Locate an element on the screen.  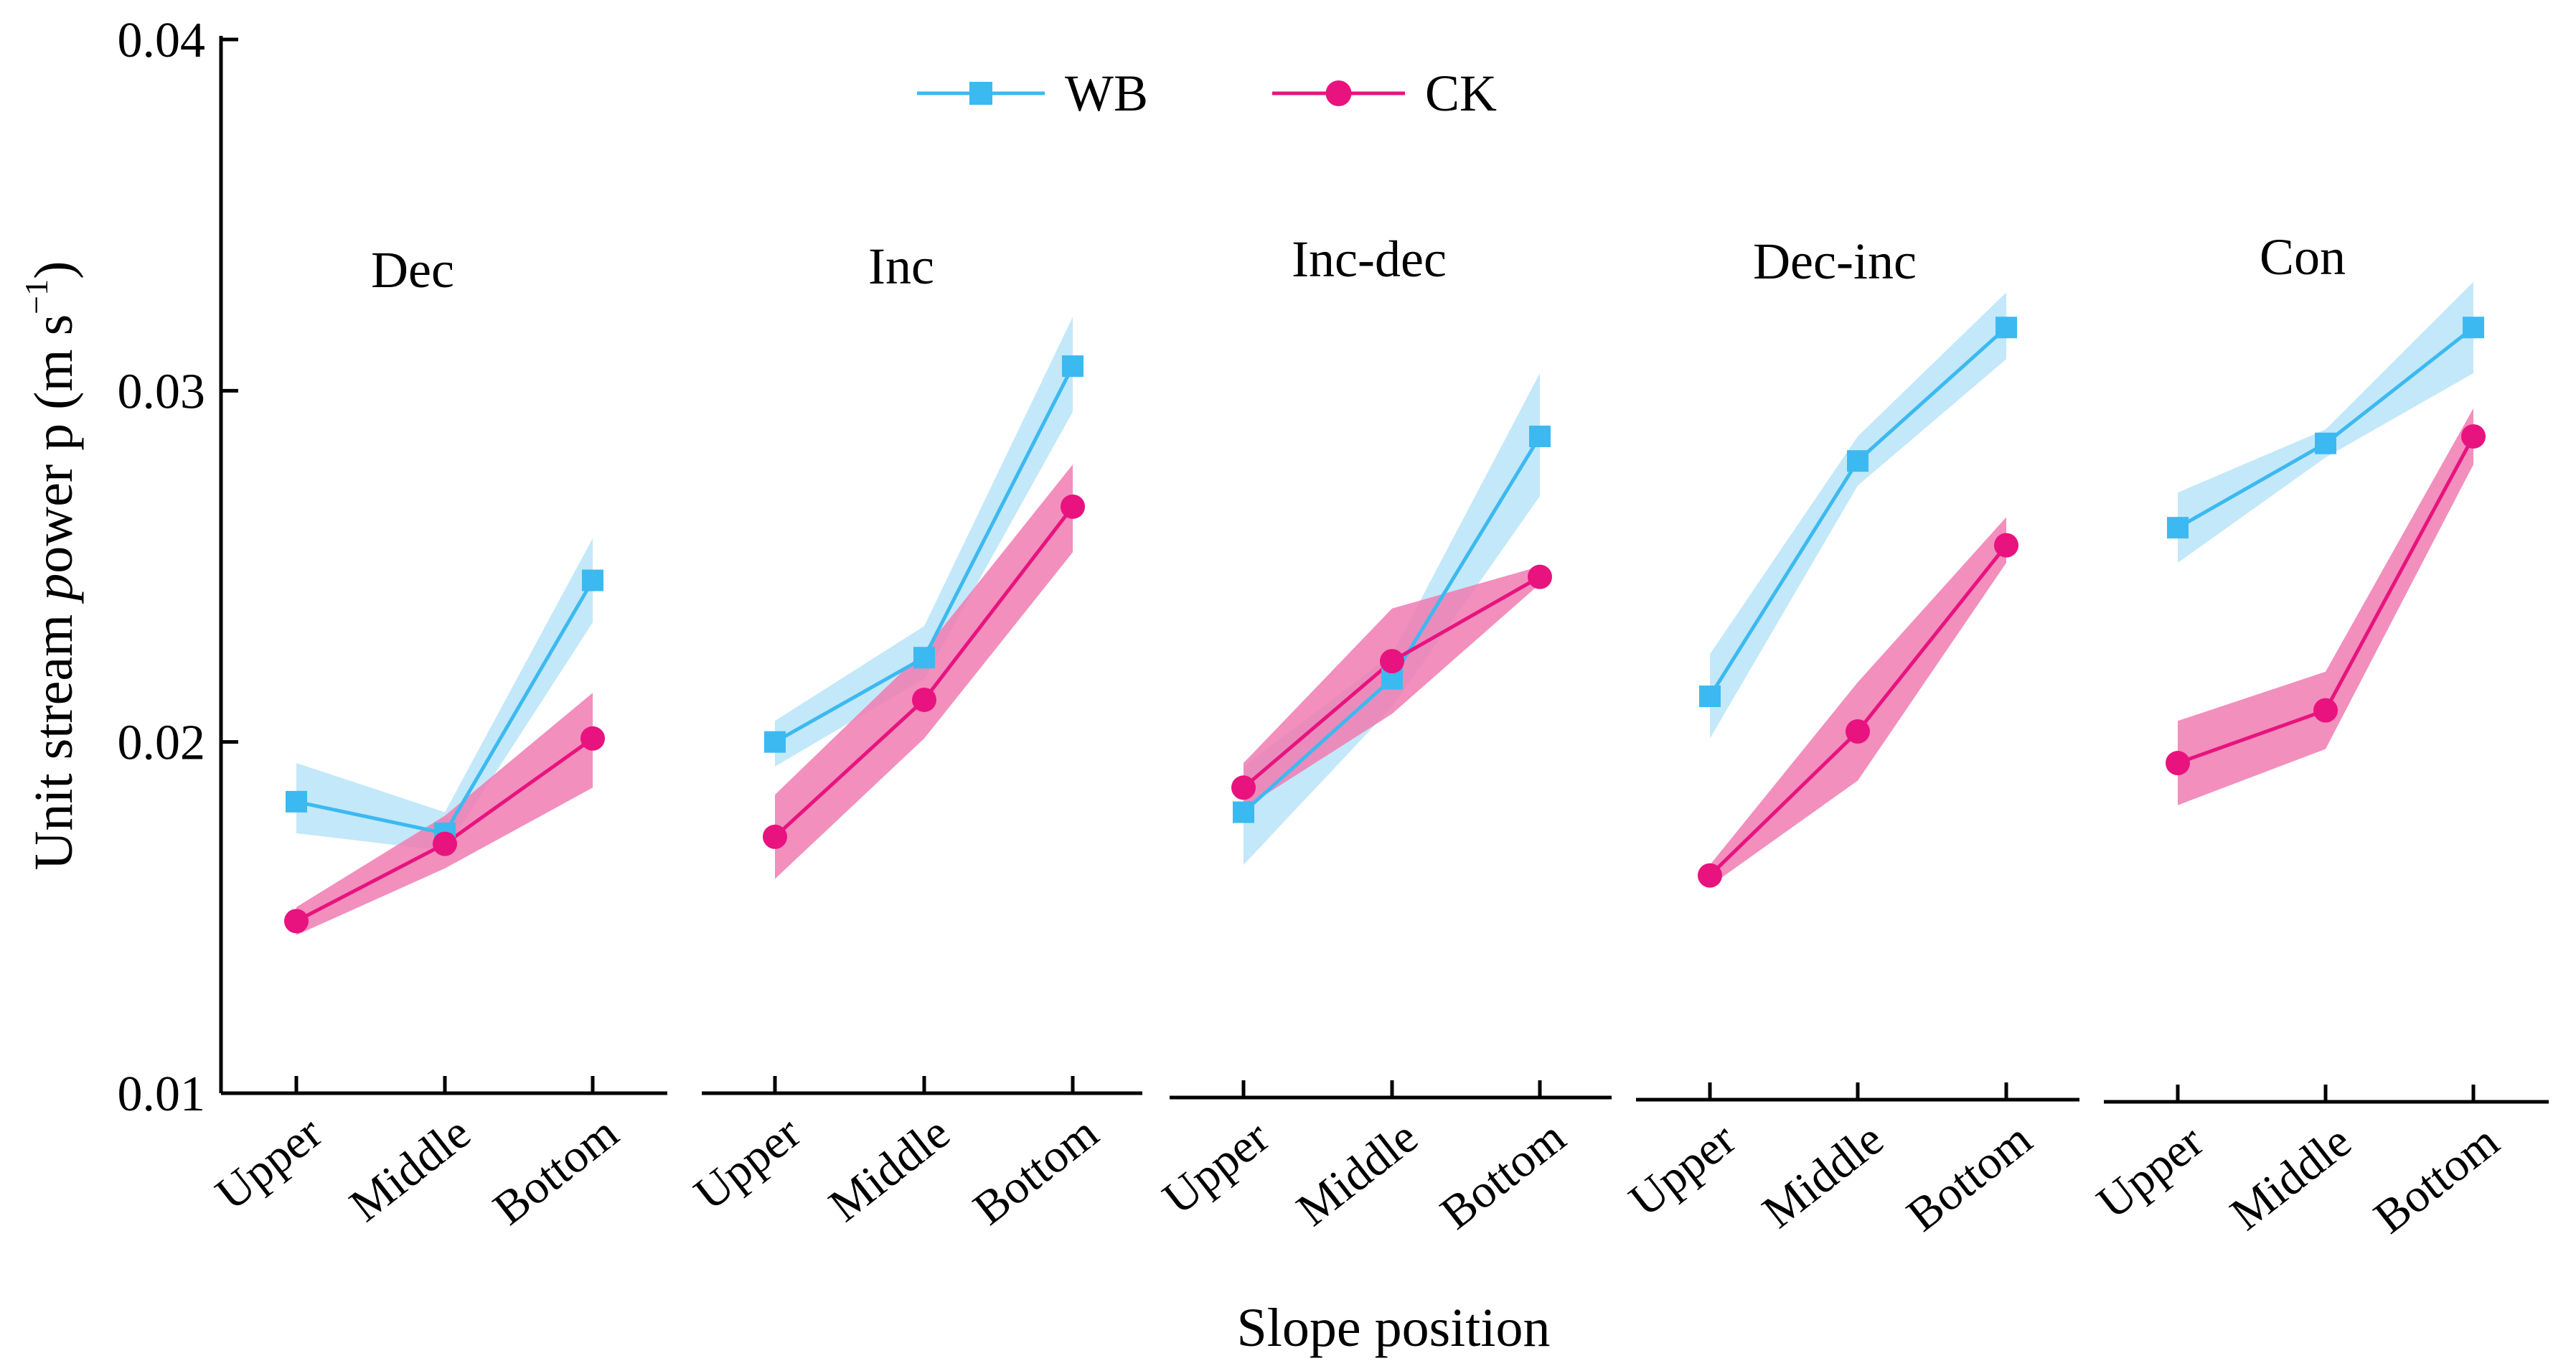
legend-label-ck: CK is located at coordinates (1461, 93).